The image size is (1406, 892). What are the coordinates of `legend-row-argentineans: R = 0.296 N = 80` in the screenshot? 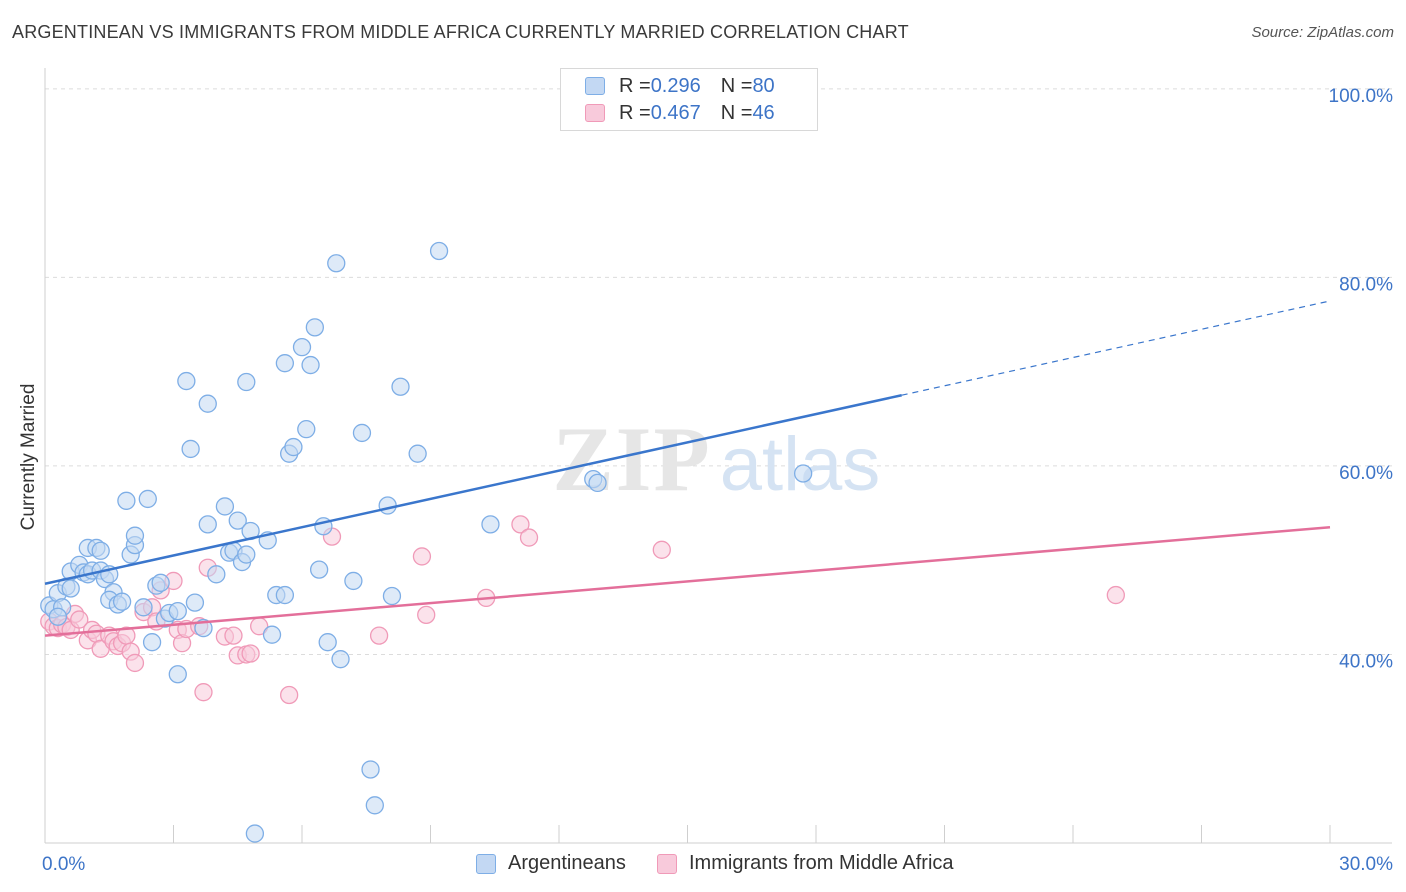 It's located at (680, 86).